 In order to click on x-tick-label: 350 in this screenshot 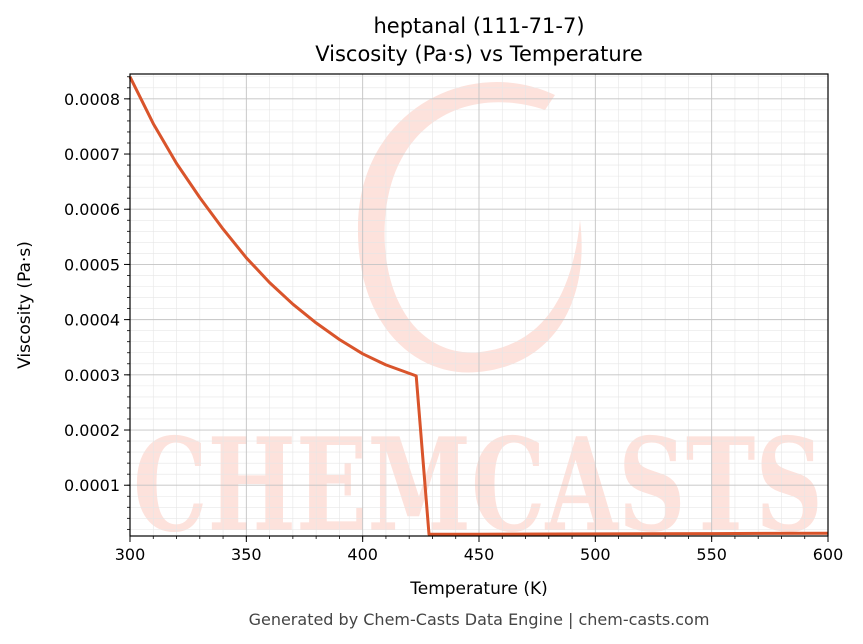, I will do `click(246, 554)`.